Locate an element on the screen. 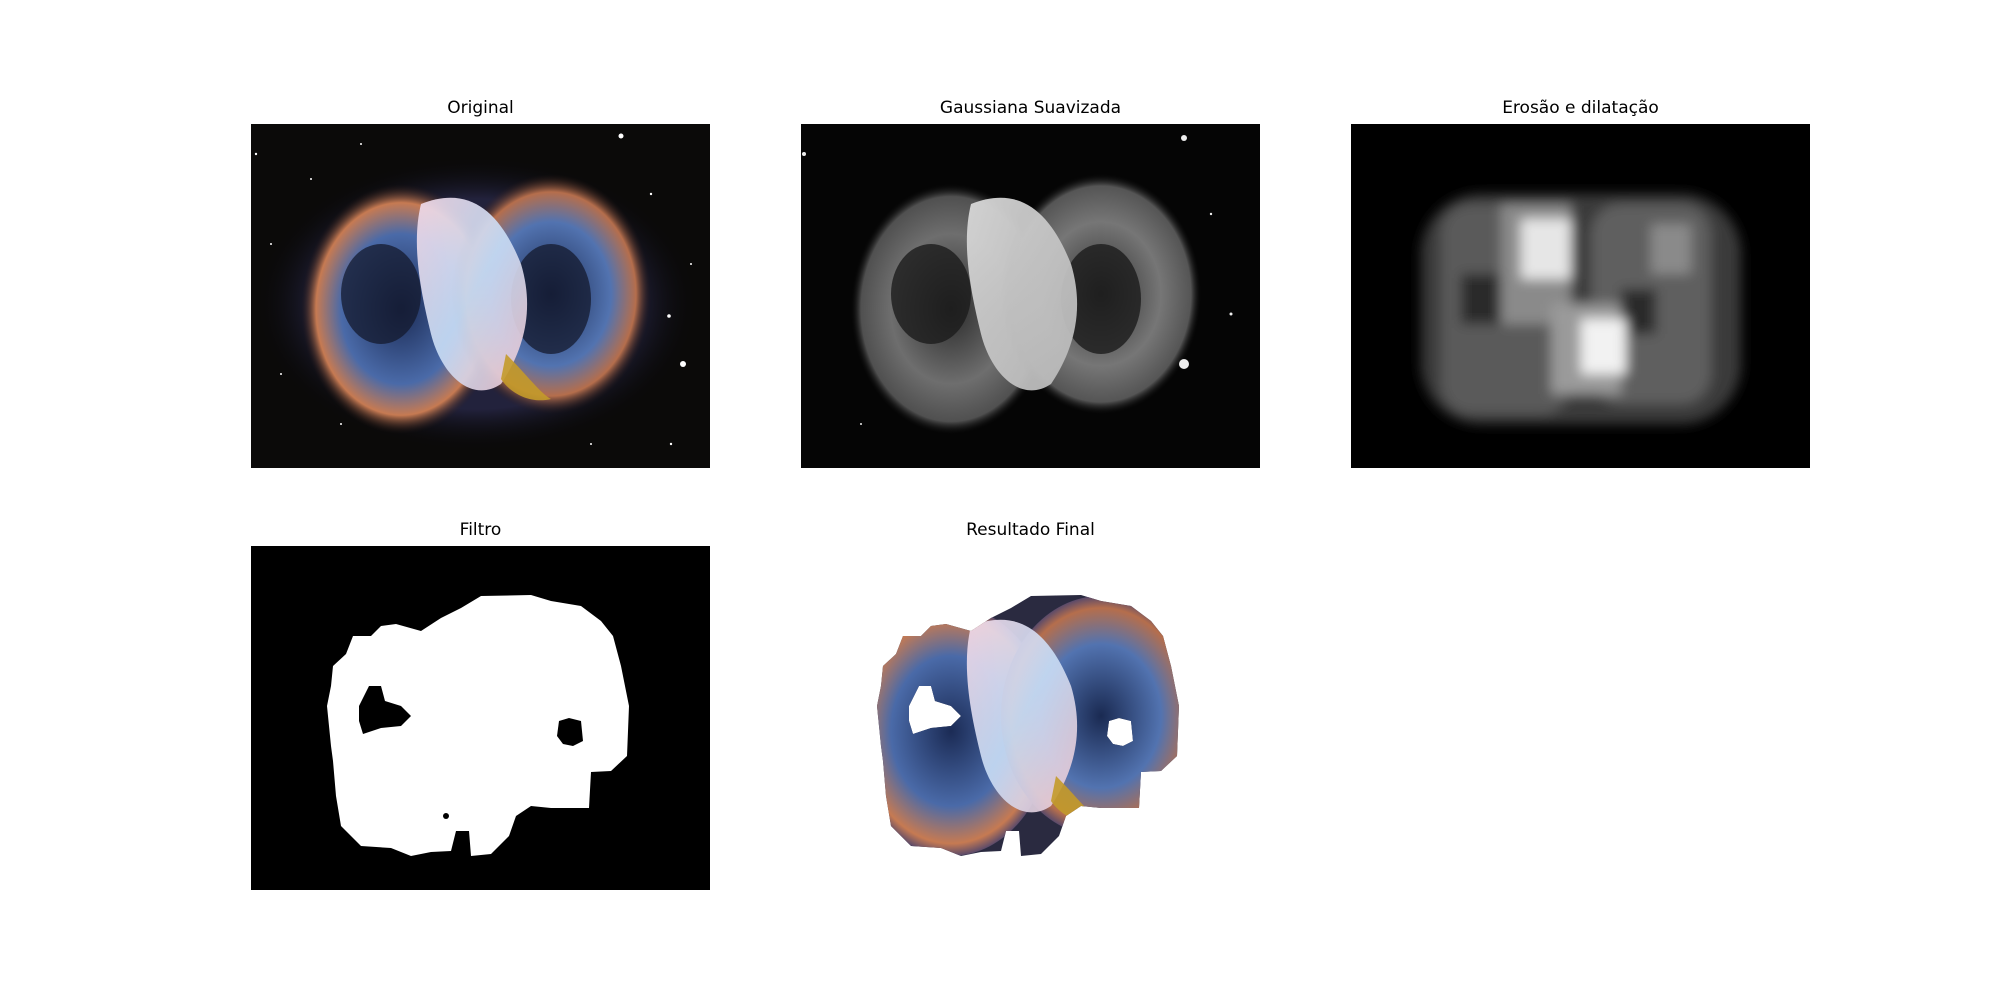 The image size is (2000, 1000). masked-nebula-image is located at coordinates (1030, 718).